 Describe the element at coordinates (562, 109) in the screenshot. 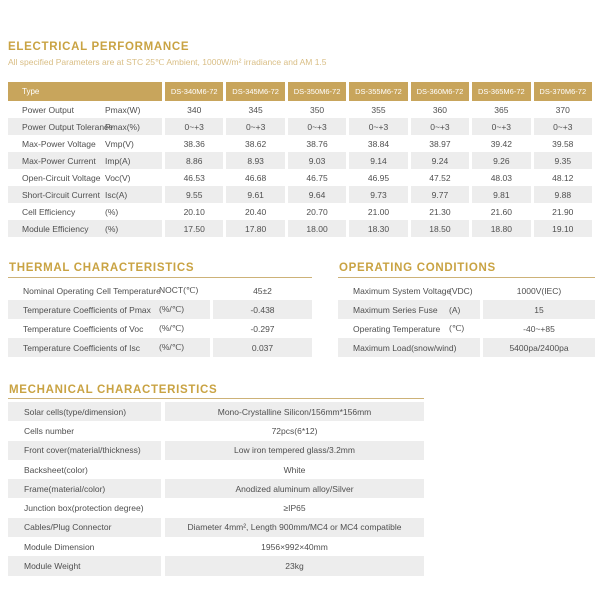

I see `value-cell: 370` at that location.